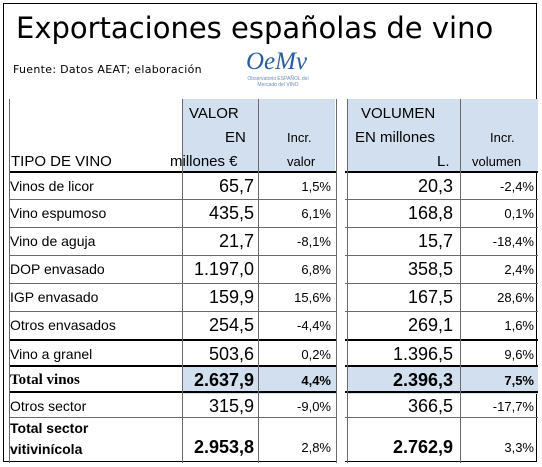 This screenshot has width=542, height=467. I want to click on valor-cell: 2.953,8, so click(223, 447).